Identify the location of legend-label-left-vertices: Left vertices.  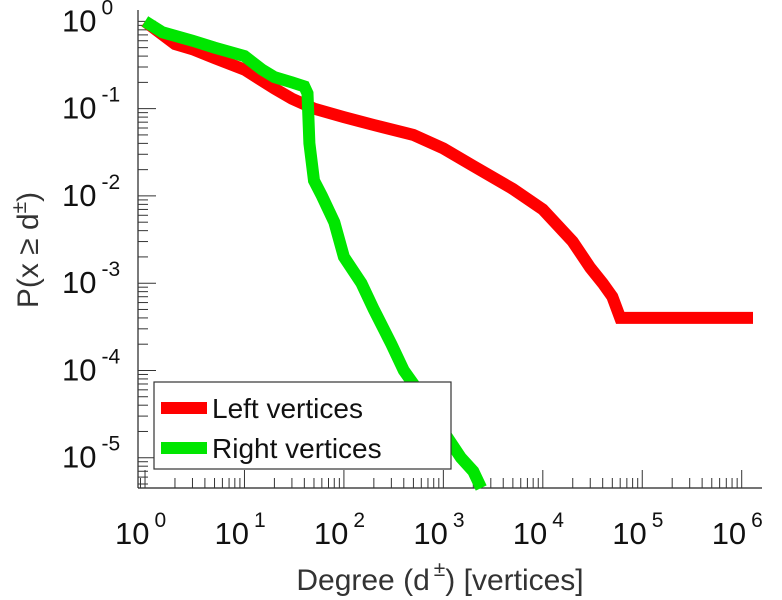
(287, 408).